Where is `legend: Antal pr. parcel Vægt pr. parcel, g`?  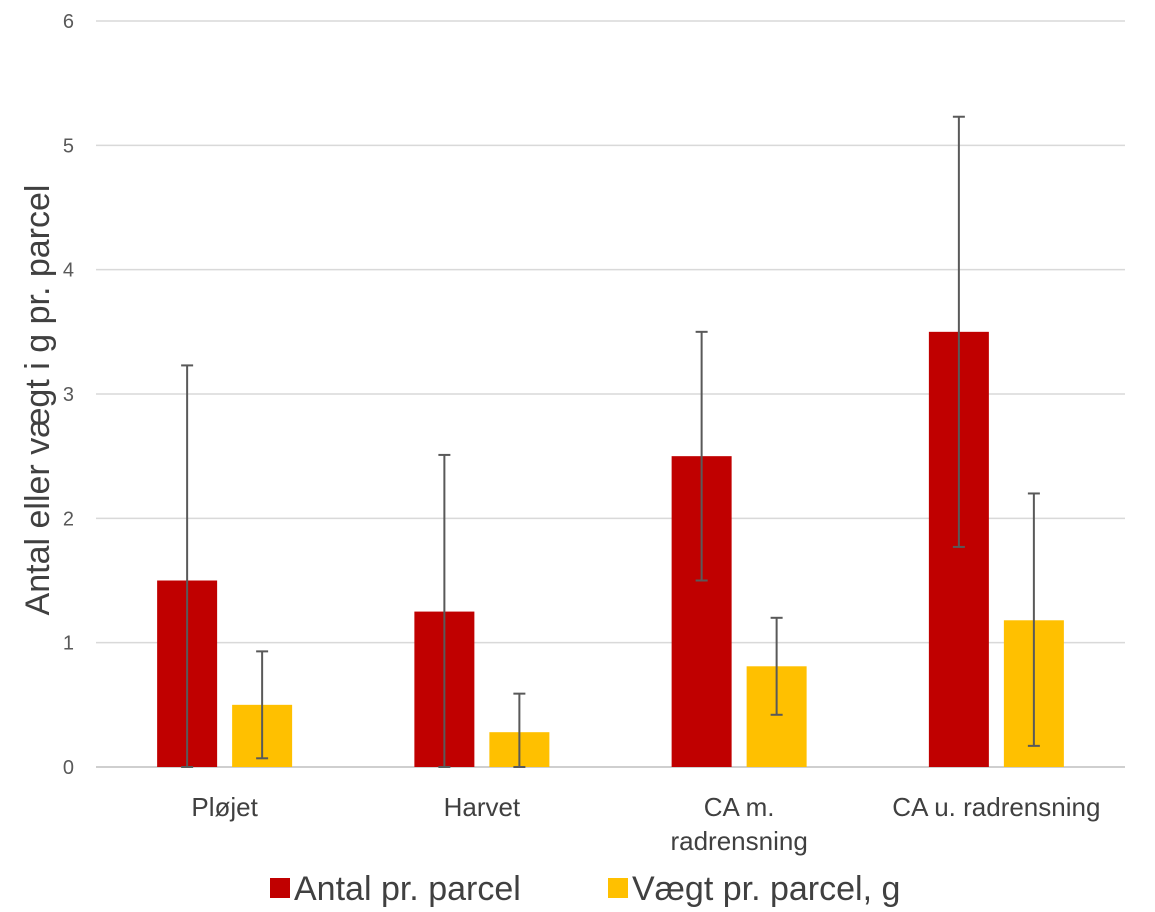 legend: Antal pr. parcel Vægt pr. parcel, g is located at coordinates (585, 889).